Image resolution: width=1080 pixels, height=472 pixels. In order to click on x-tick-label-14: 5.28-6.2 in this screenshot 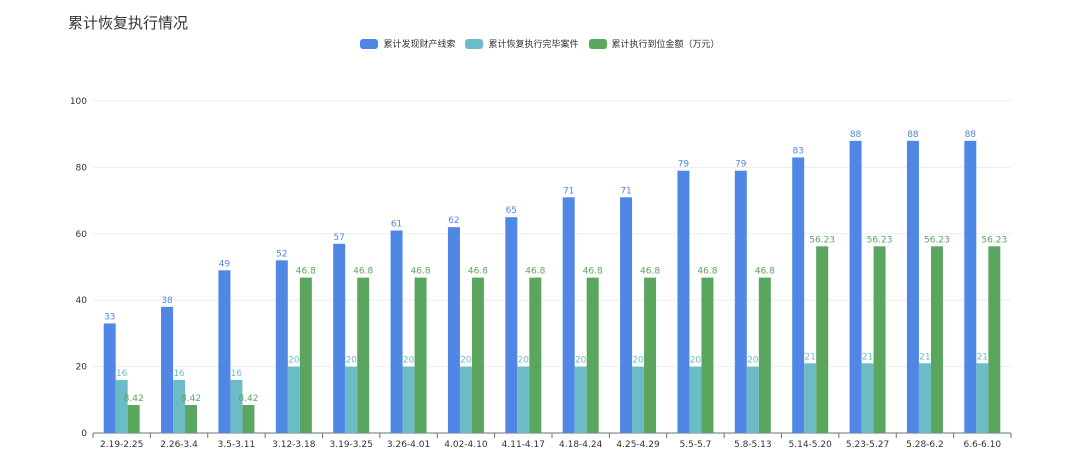, I will do `click(925, 445)`.